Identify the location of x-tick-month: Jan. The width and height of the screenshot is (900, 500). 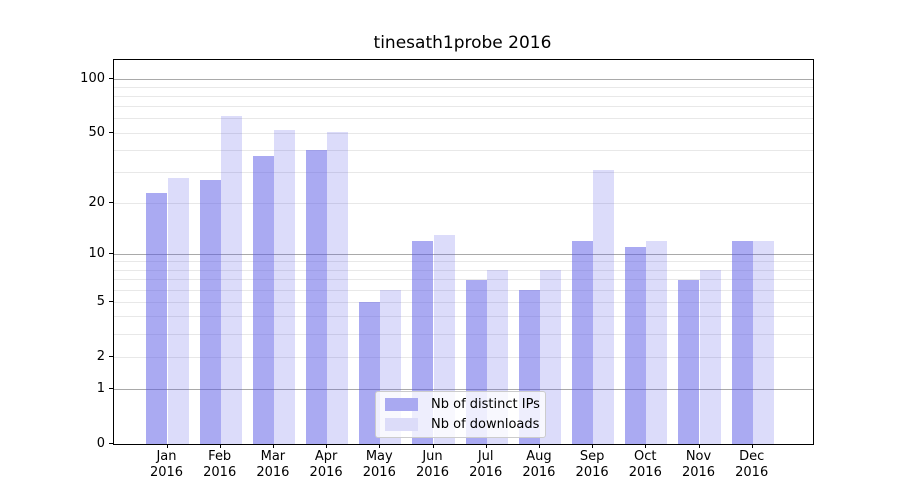
(166, 456).